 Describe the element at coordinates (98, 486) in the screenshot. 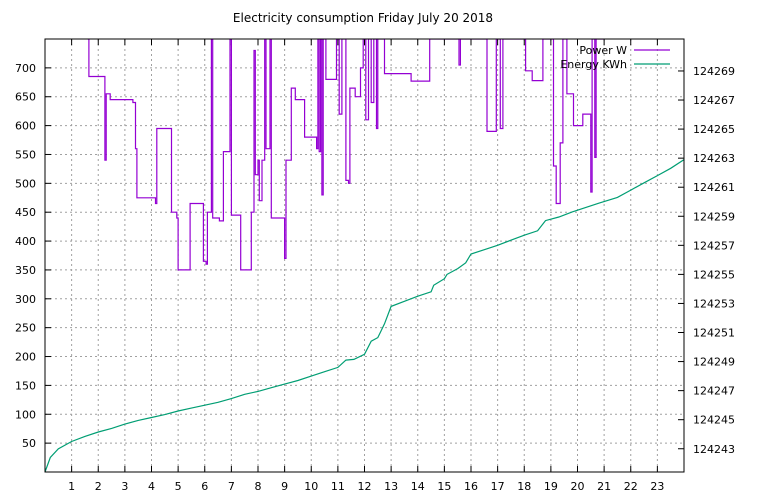

I see `x-tick-label: 2` at that location.